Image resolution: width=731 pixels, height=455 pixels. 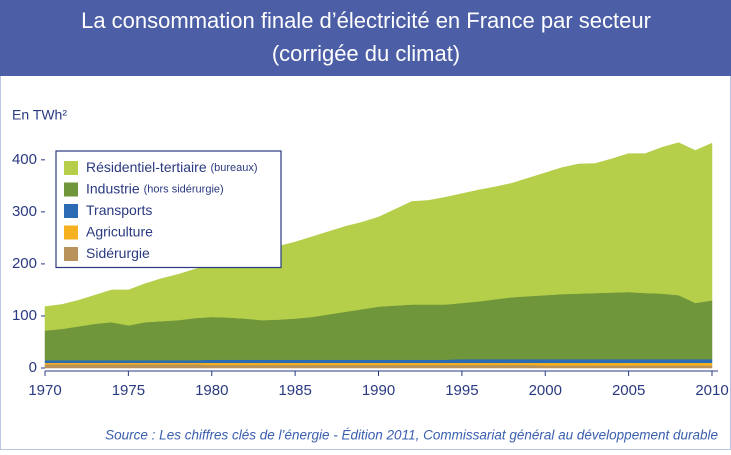 What do you see at coordinates (211, 390) in the screenshot?
I see `x-tick-label: 1980` at bounding box center [211, 390].